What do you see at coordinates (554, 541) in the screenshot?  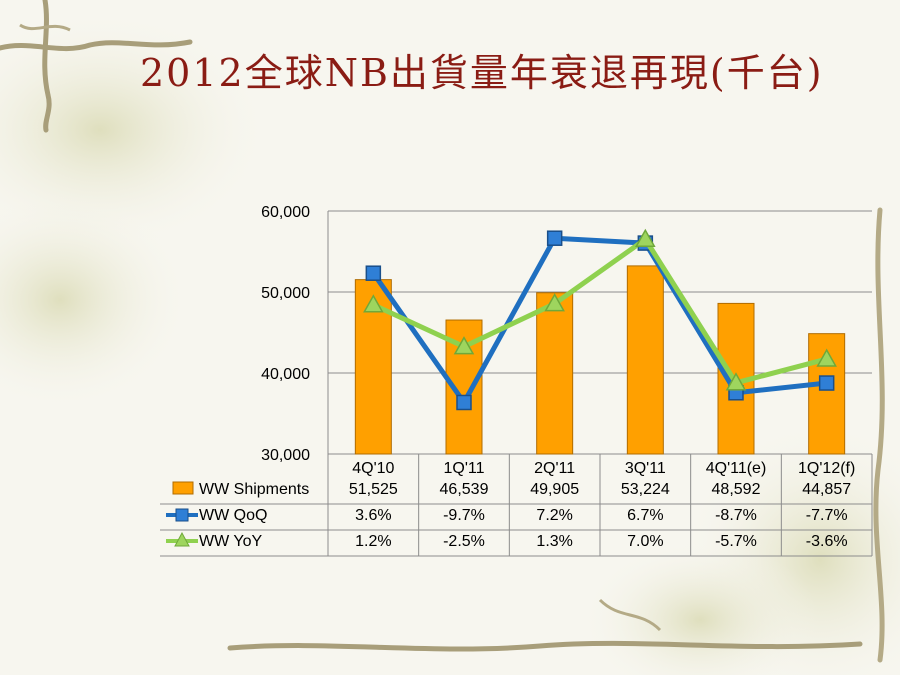 I see `table-cell: 1.3%` at bounding box center [554, 541].